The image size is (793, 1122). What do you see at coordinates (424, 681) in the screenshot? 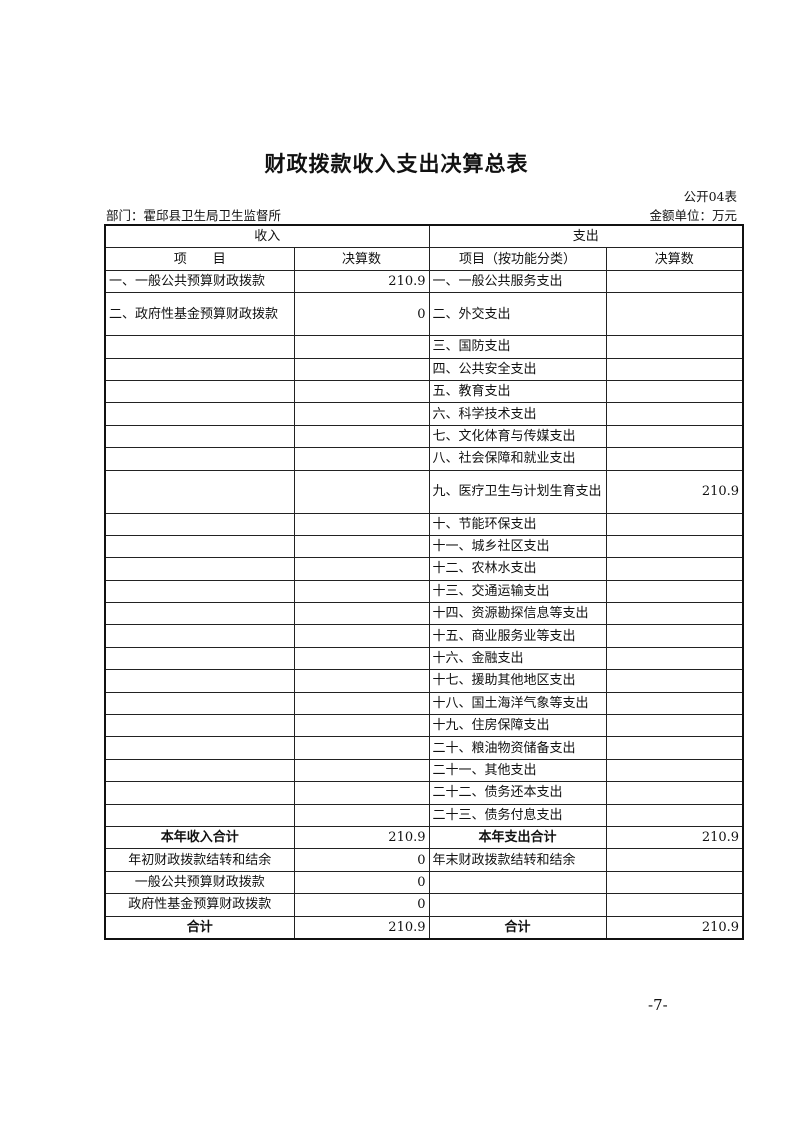
I see `table-row: 十七、援助其他地区支出` at bounding box center [424, 681].